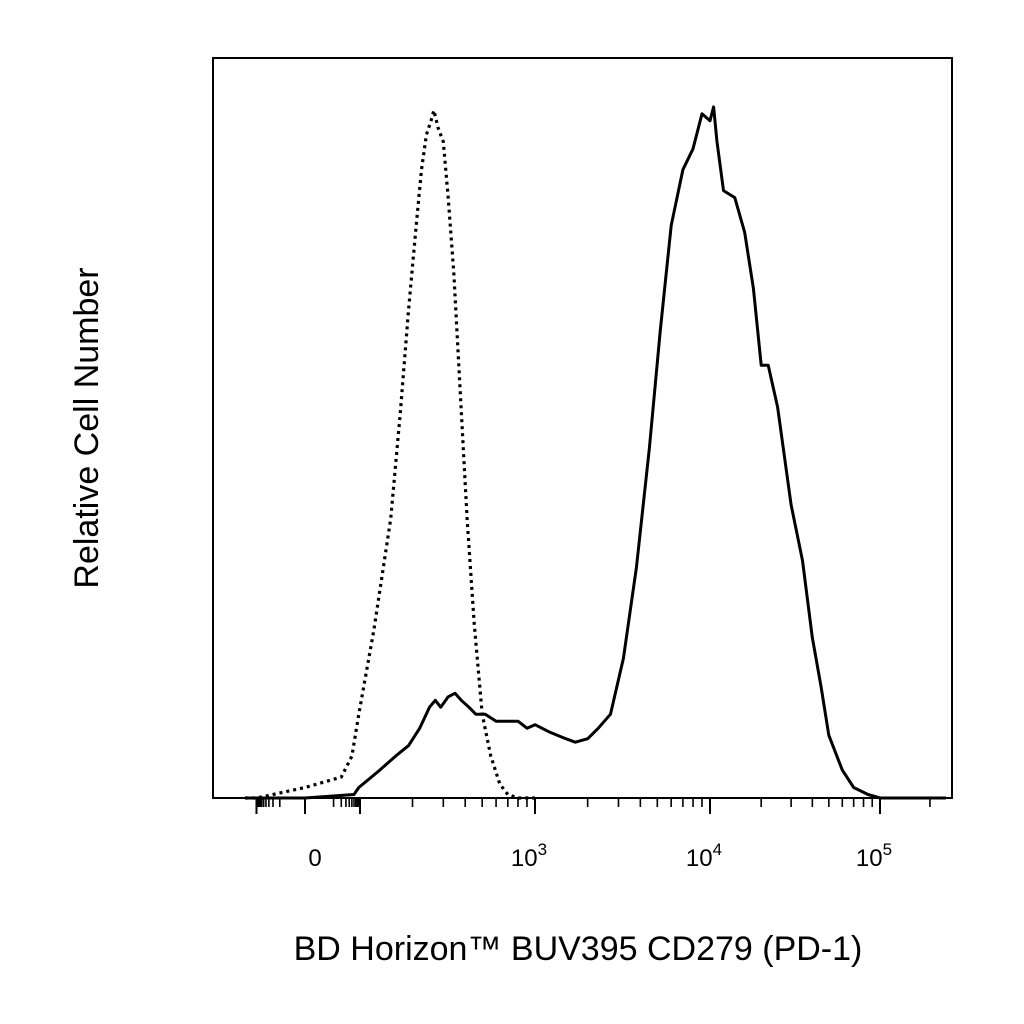 The width and height of the screenshot is (1024, 1024). What do you see at coordinates (529, 856) in the screenshot?
I see `x-tick-label: 10³` at bounding box center [529, 856].